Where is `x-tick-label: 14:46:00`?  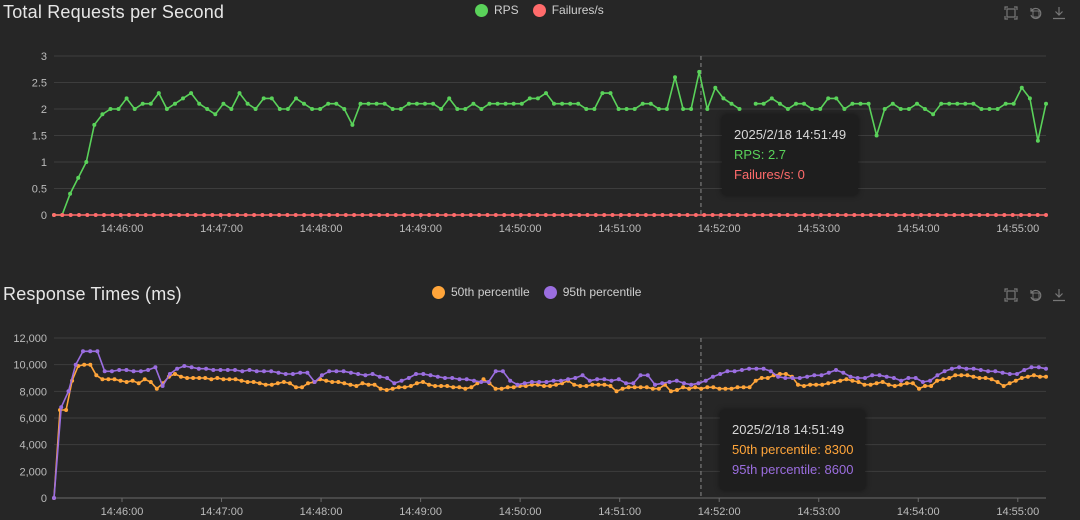
x-tick-label: 14:46:00 is located at coordinates (122, 229).